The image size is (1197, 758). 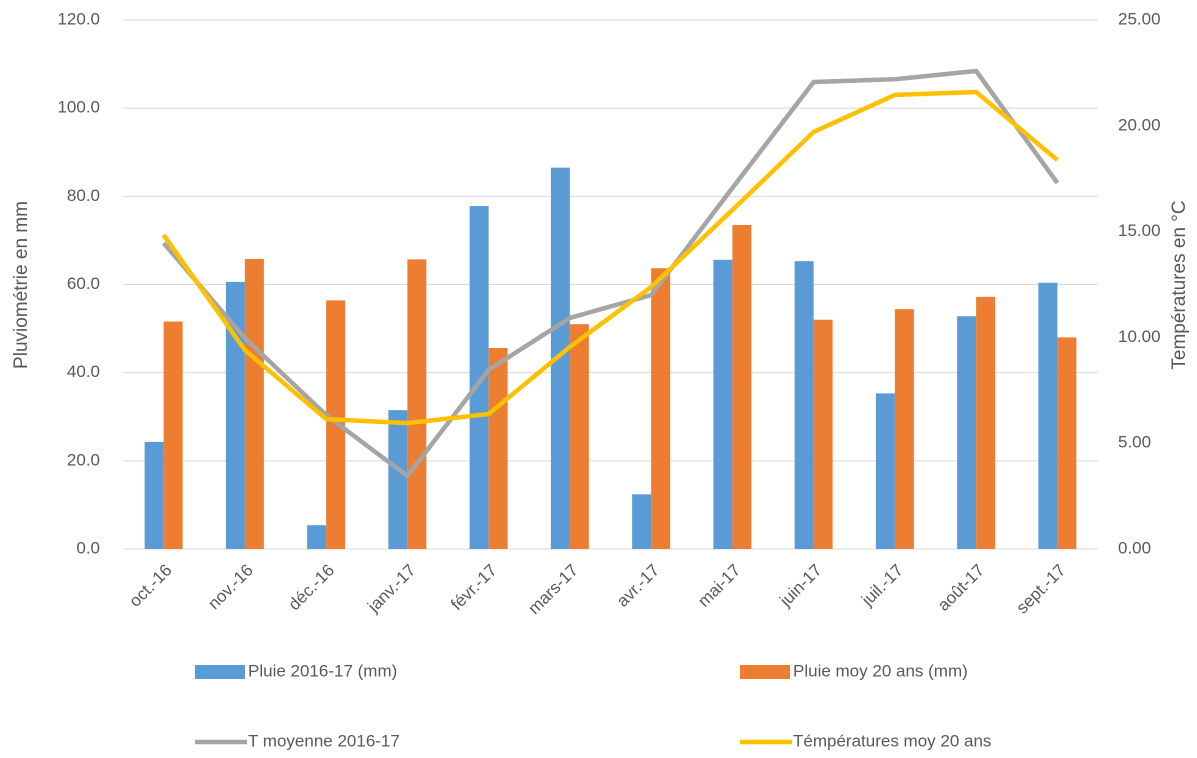 I want to click on y2-tick-label: 0.00, so click(x=1134, y=547).